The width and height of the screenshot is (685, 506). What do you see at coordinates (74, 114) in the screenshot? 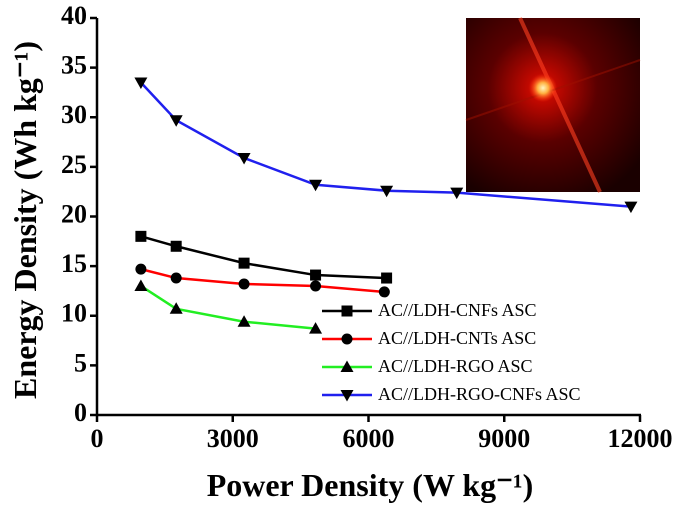
I see `y-tick-label: 30` at bounding box center [74, 114].